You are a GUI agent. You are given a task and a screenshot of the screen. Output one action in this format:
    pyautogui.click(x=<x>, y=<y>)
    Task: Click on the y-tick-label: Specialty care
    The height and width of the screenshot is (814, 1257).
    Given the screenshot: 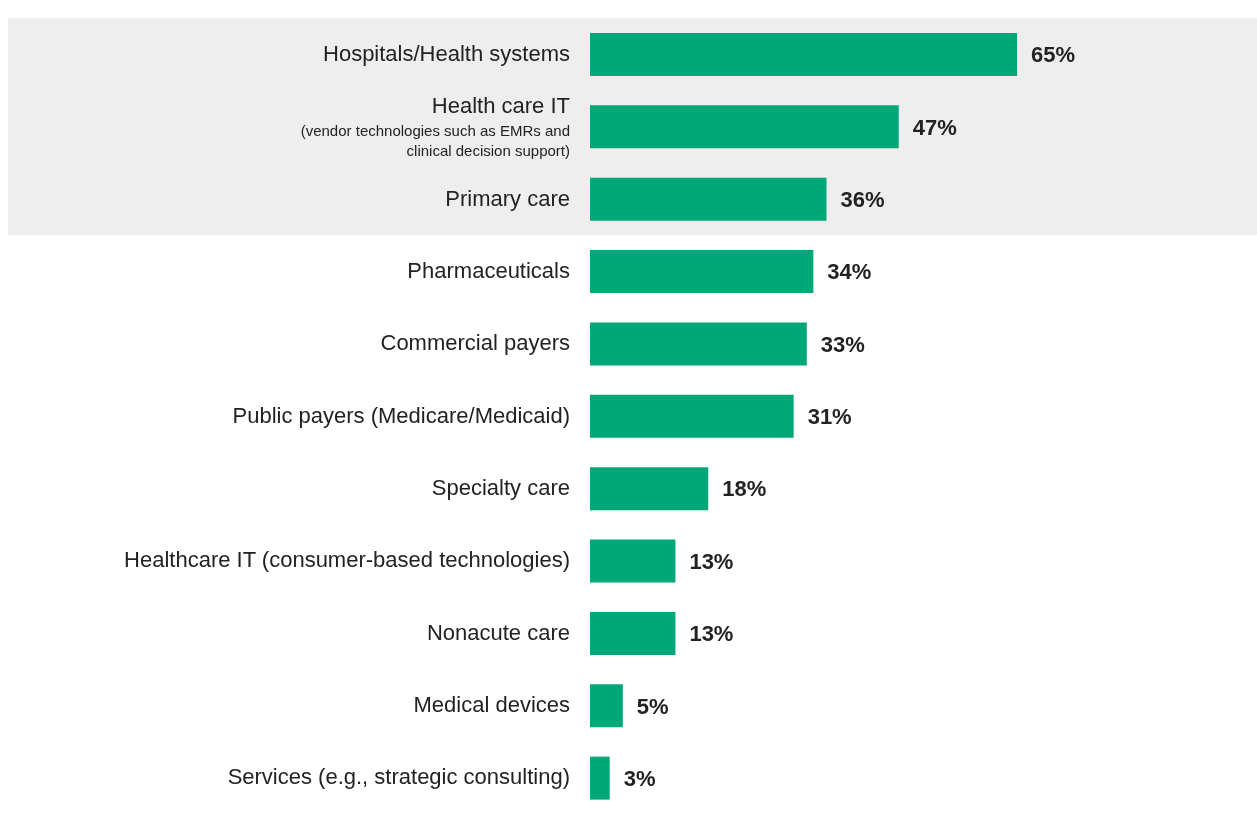 What is the action you would take?
    pyautogui.click(x=500, y=487)
    